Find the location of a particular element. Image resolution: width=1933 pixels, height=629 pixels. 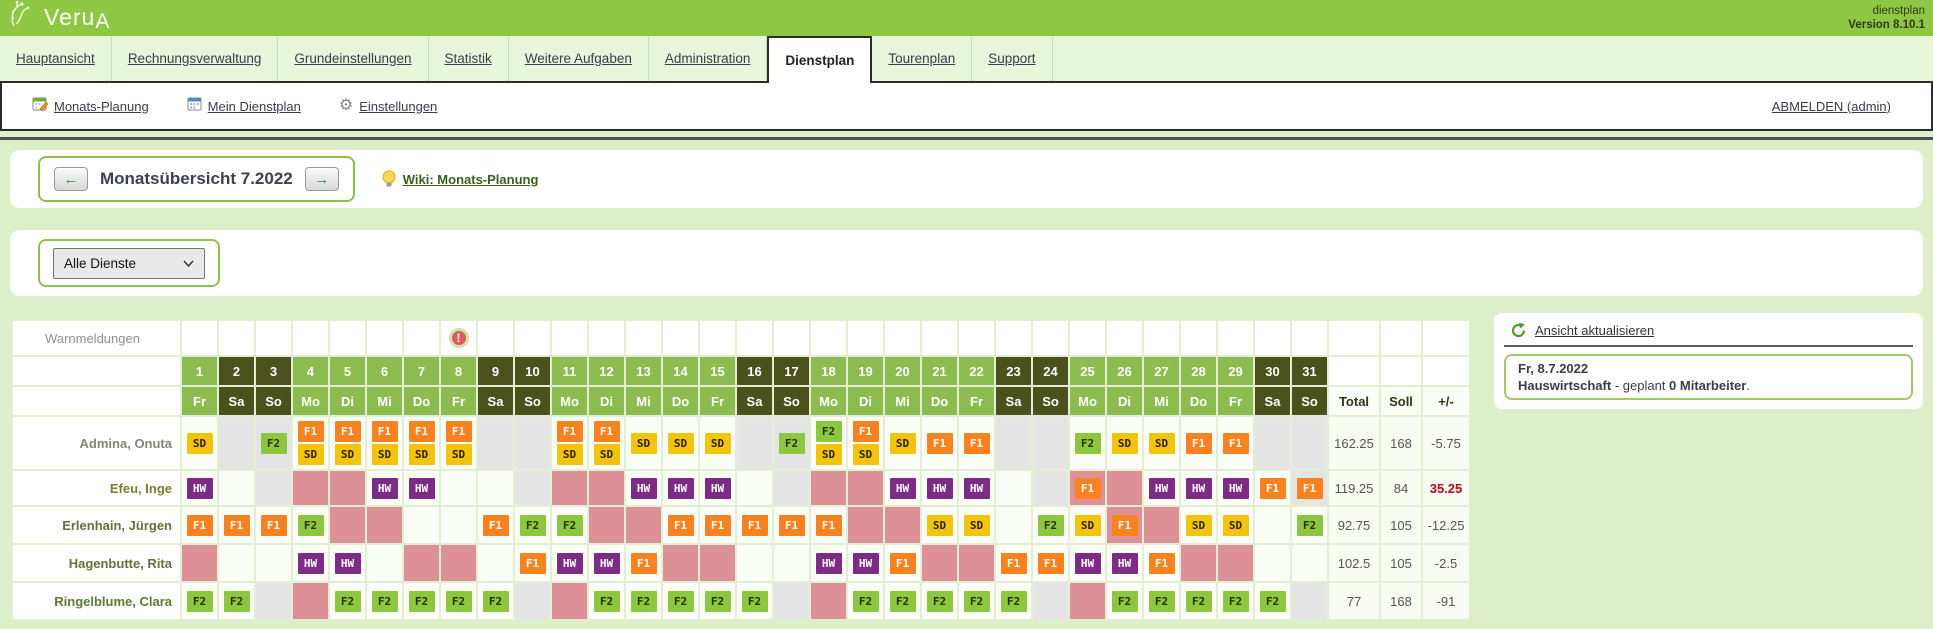

shift-cell-day-22: F1 is located at coordinates (976, 443).